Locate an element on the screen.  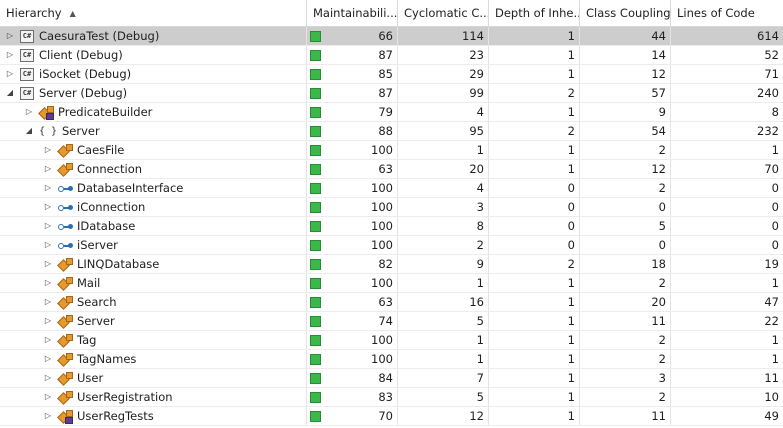
cyclomatic-cell: 114 is located at coordinates (443, 36).